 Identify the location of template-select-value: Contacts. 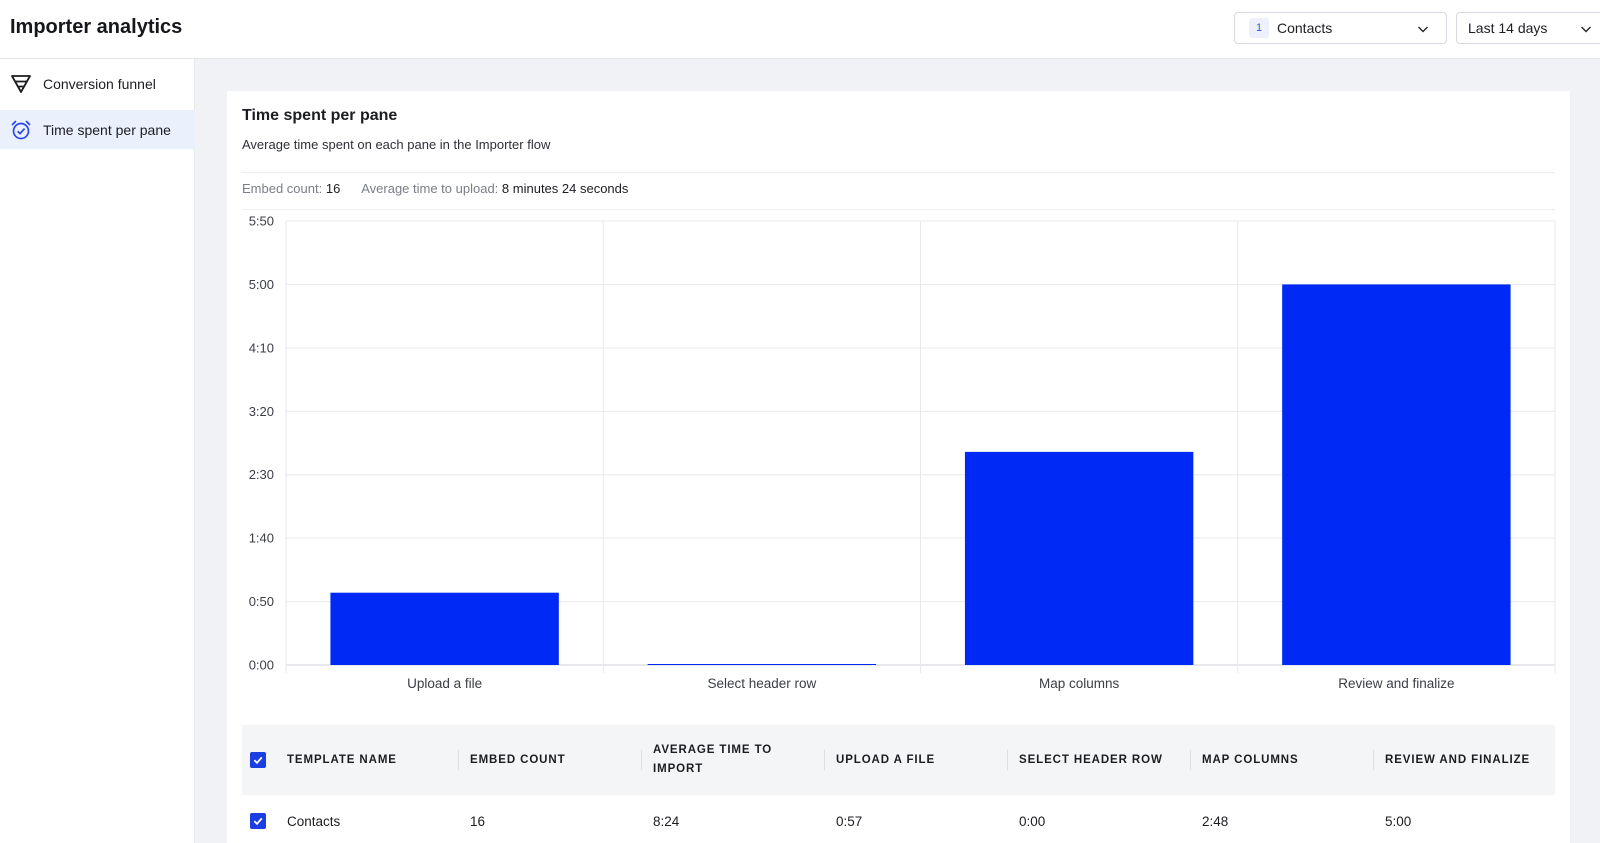
(1305, 28).